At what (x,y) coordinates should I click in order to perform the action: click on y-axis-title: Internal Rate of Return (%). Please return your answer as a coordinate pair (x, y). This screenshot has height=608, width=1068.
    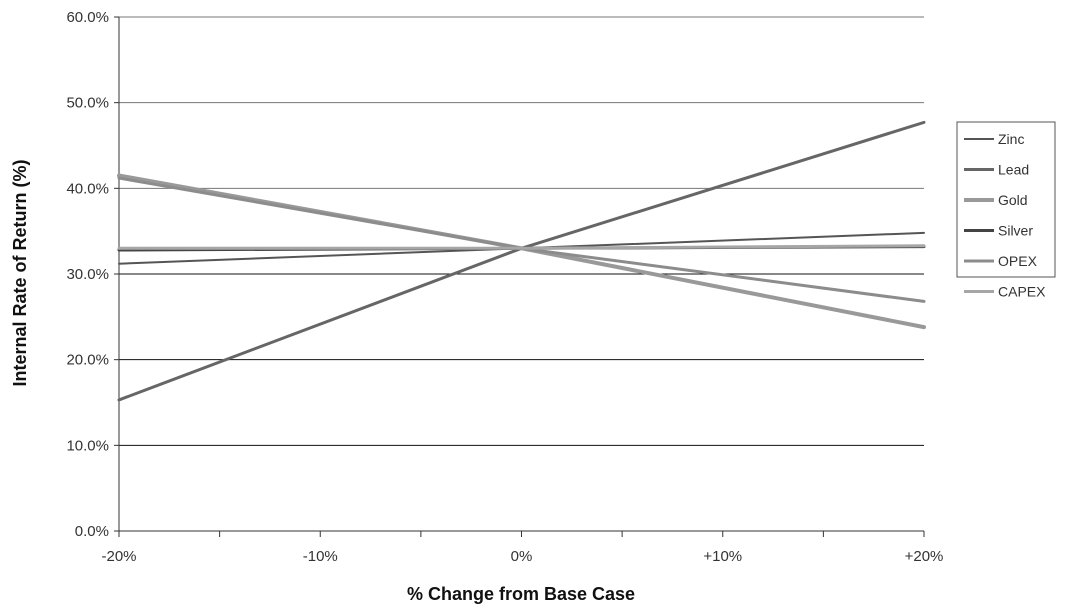
    Looking at the image, I should click on (20, 272).